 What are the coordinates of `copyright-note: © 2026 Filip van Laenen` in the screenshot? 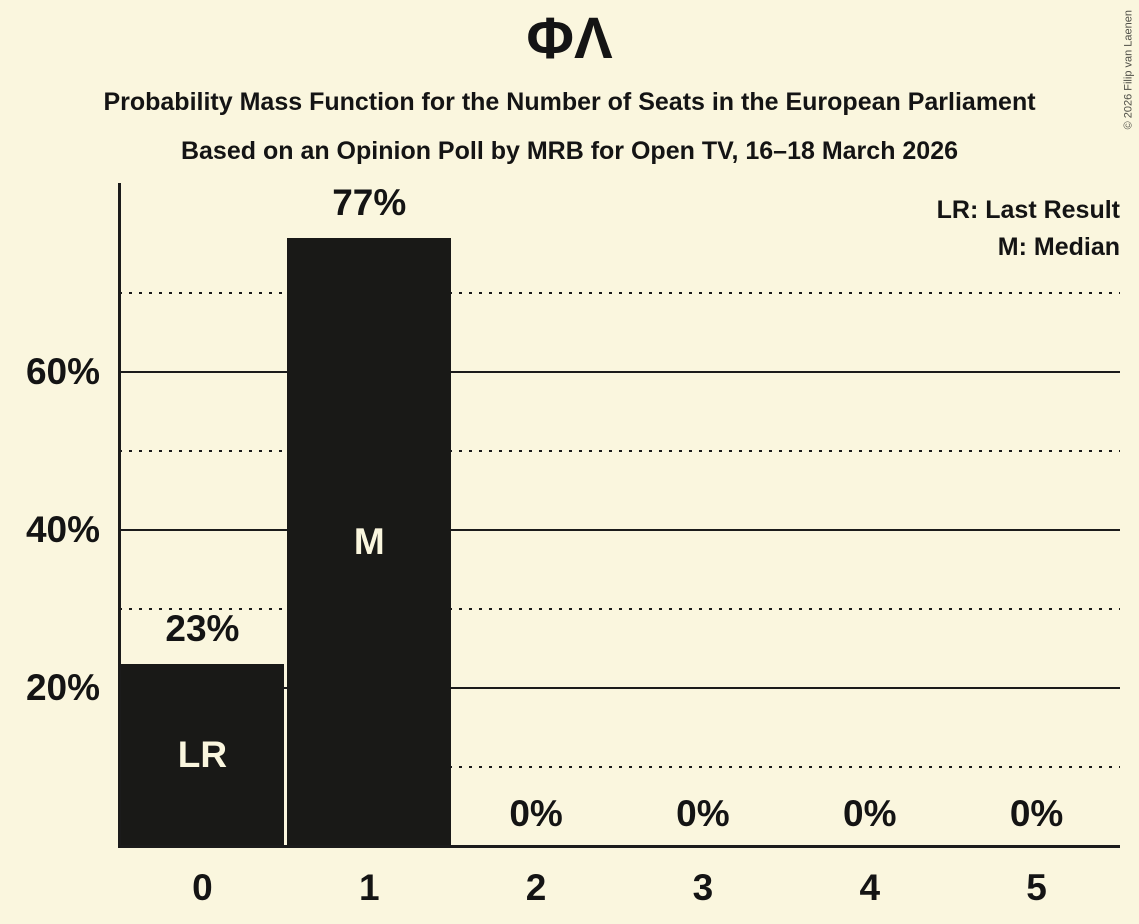 It's located at (1128, 70).